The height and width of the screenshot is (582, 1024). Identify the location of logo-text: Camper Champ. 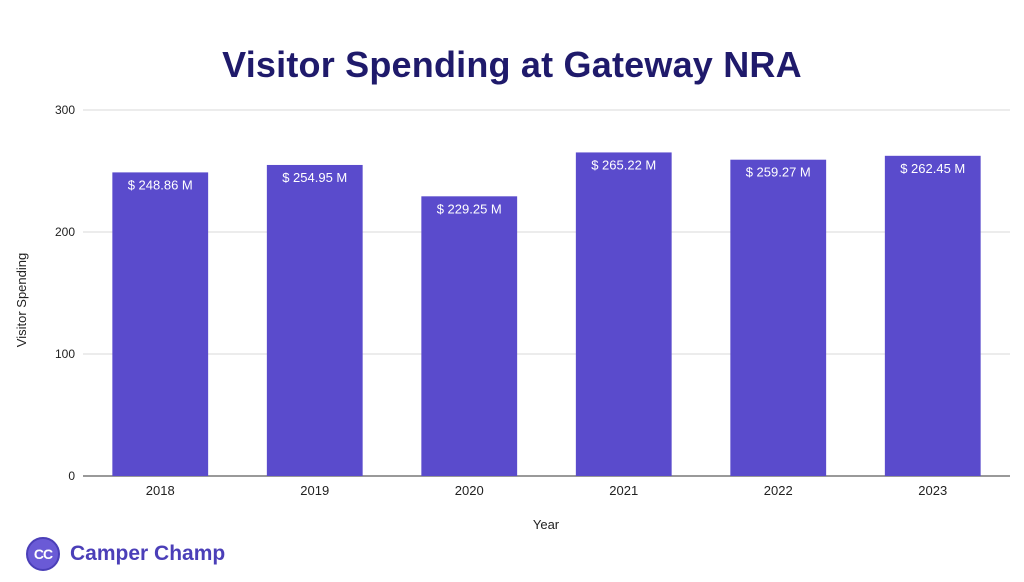
(148, 553).